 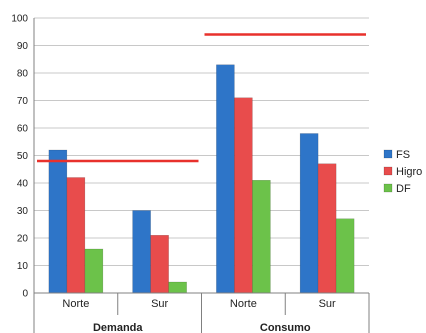 What do you see at coordinates (25, 294) in the screenshot?
I see `y-tick-label: 0` at bounding box center [25, 294].